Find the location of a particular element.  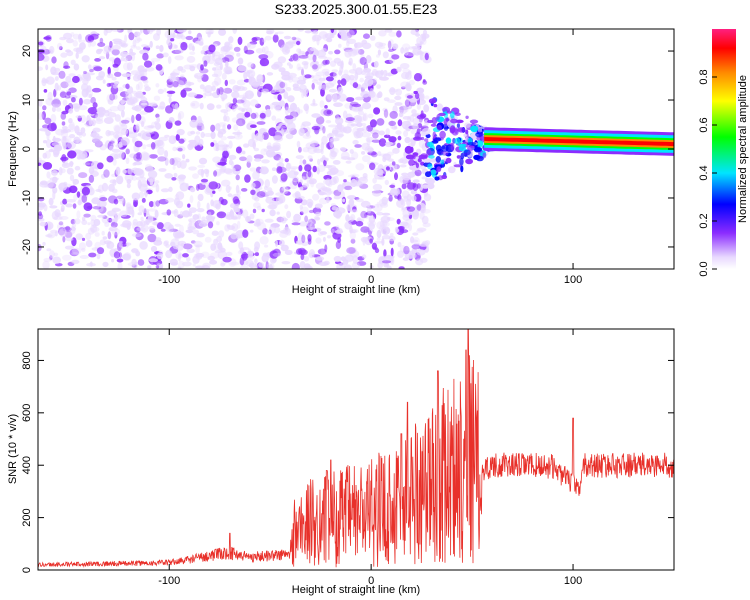

snr-ytick-label: 0 is located at coordinates (27, 570).